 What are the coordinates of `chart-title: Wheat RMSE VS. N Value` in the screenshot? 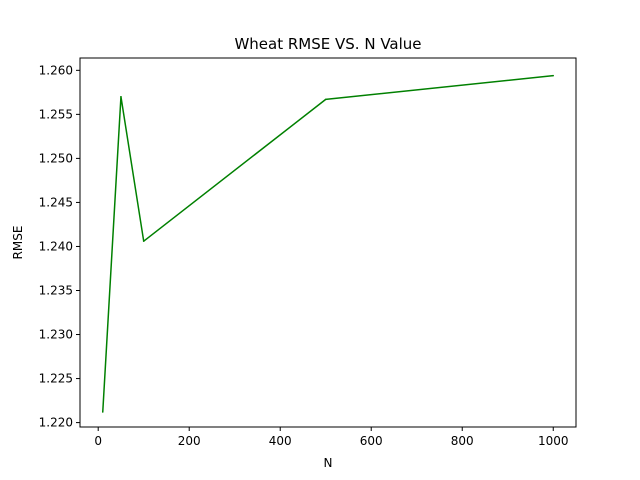 It's located at (327, 44).